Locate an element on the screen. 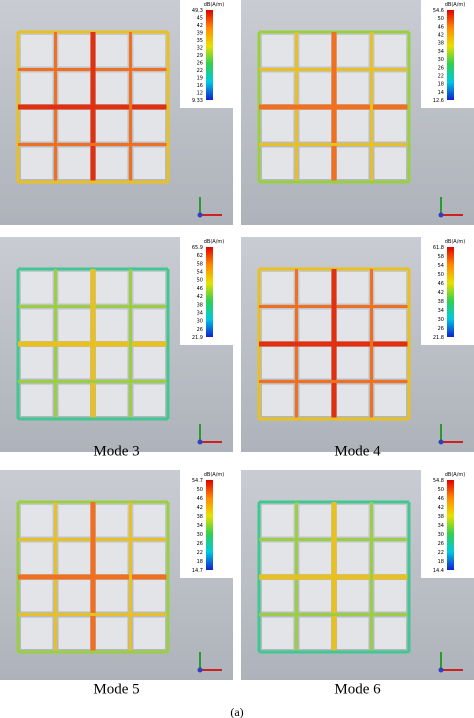 The height and width of the screenshot is (718, 474). colorbar-label: 32 is located at coordinates (200, 49).